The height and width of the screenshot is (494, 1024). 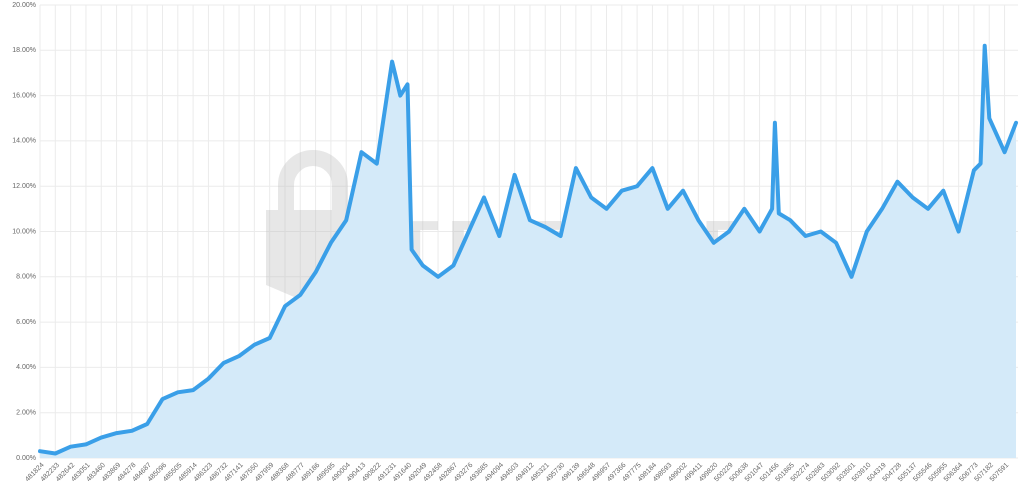 I want to click on y-tick-label: 12.00%, so click(x=24, y=186).